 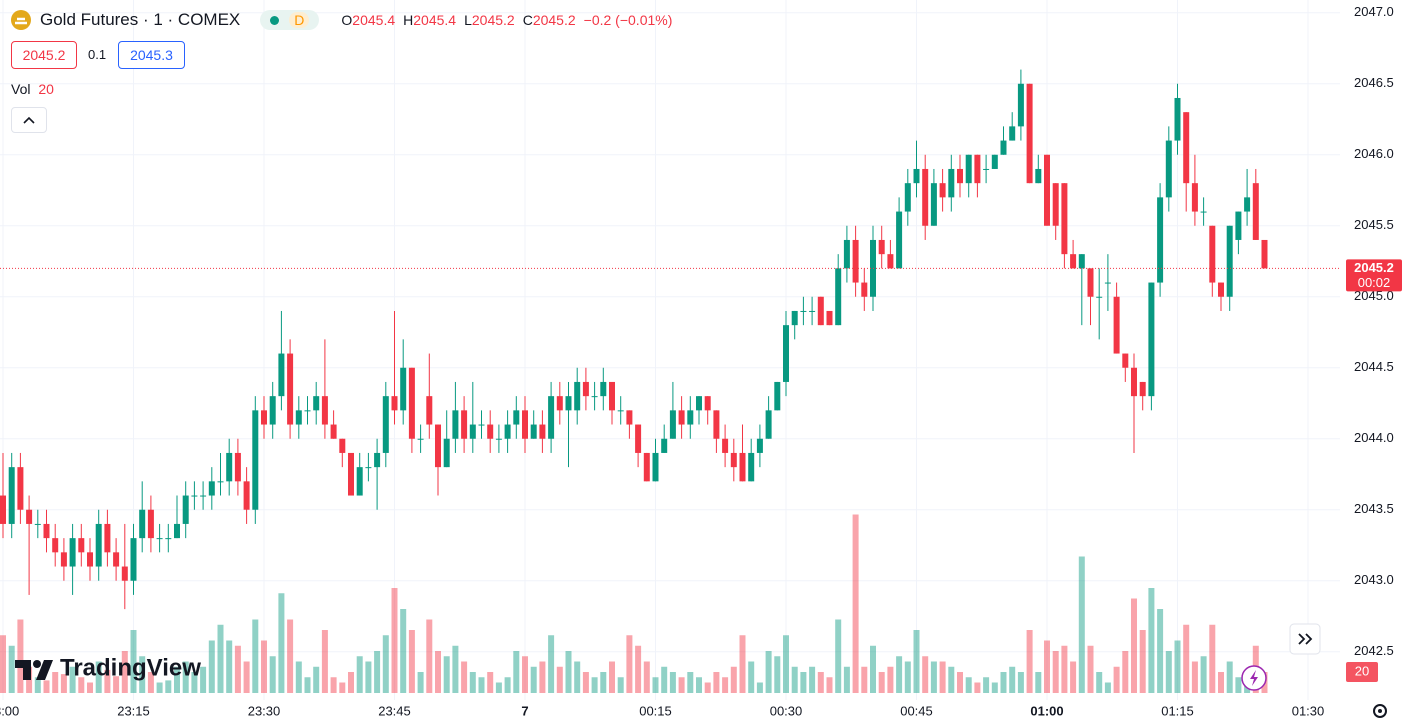 I want to click on symbol-icon-bars, so click(x=21, y=21).